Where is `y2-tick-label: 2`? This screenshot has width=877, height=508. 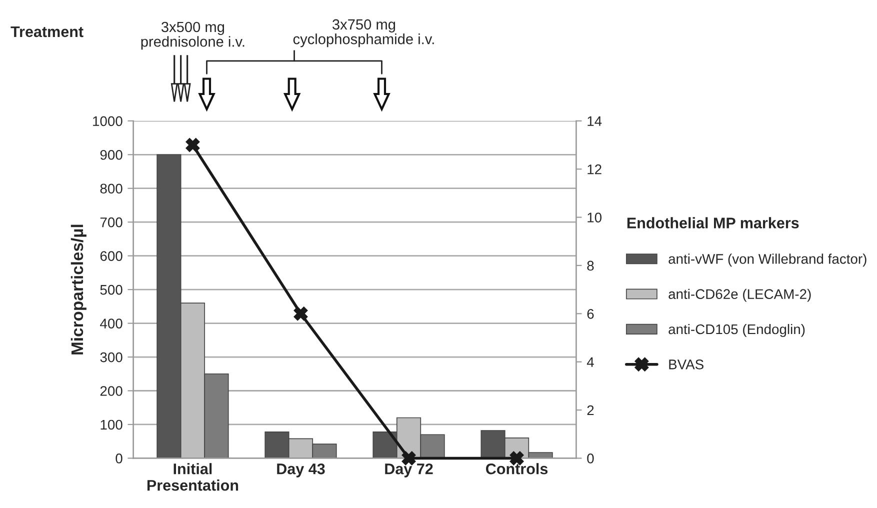 y2-tick-label: 2 is located at coordinates (590, 410).